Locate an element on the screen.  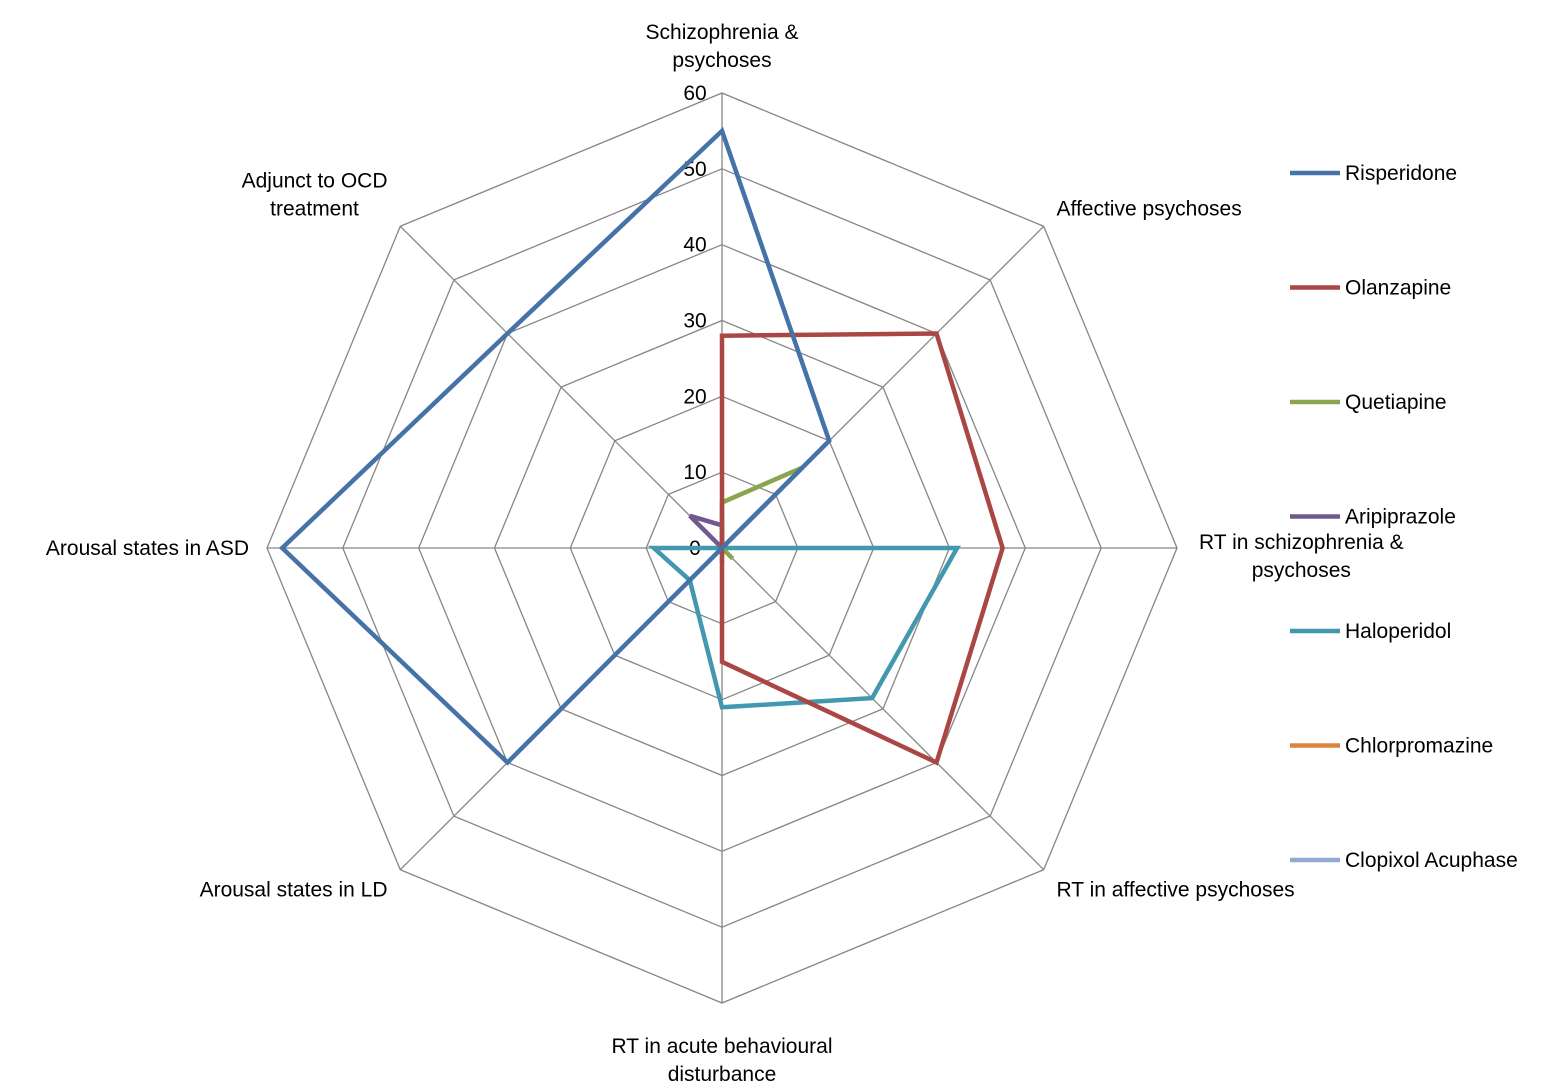
axis-label: Schizophrenia & is located at coordinates (722, 32).